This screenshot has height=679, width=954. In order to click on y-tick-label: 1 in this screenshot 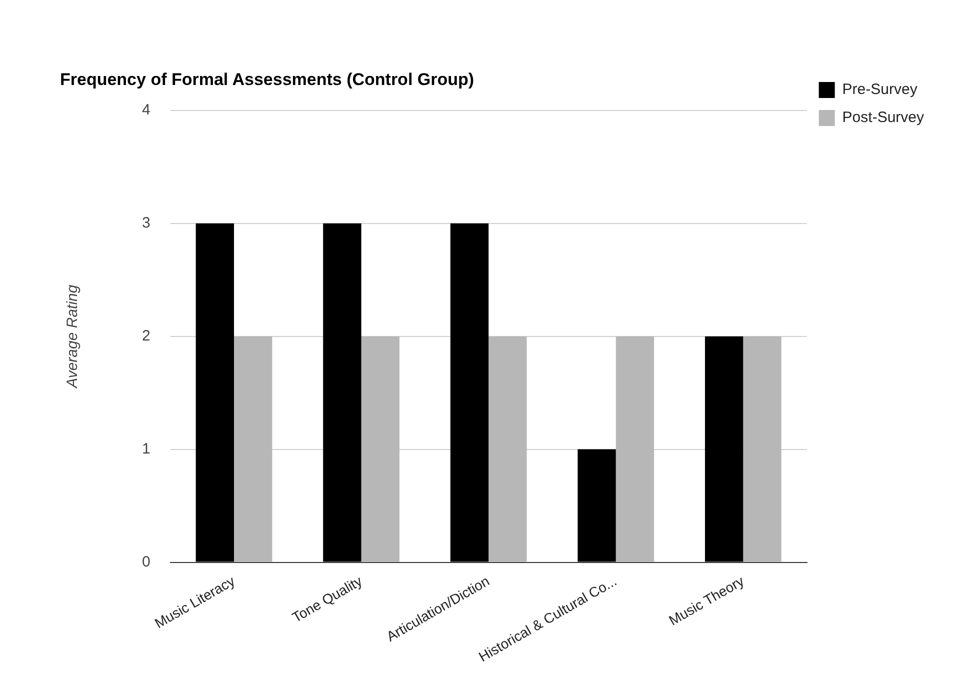, I will do `click(146, 449)`.